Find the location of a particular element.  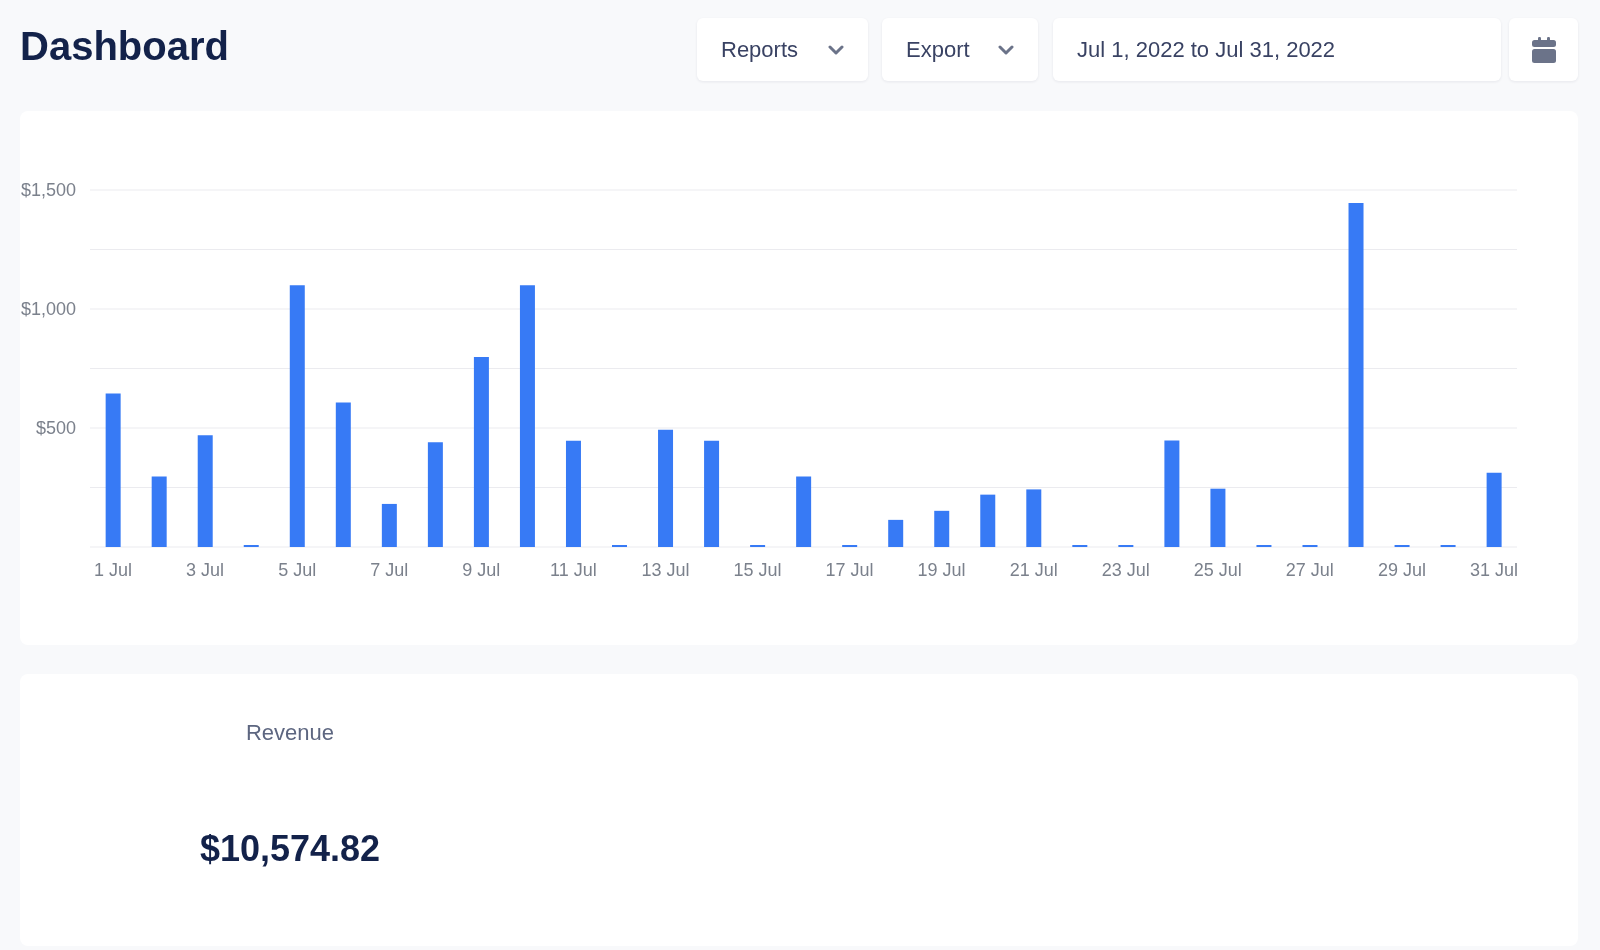

date-range-field: Jul 1, 2022 to Jul 31, 2022 is located at coordinates (1277, 49).